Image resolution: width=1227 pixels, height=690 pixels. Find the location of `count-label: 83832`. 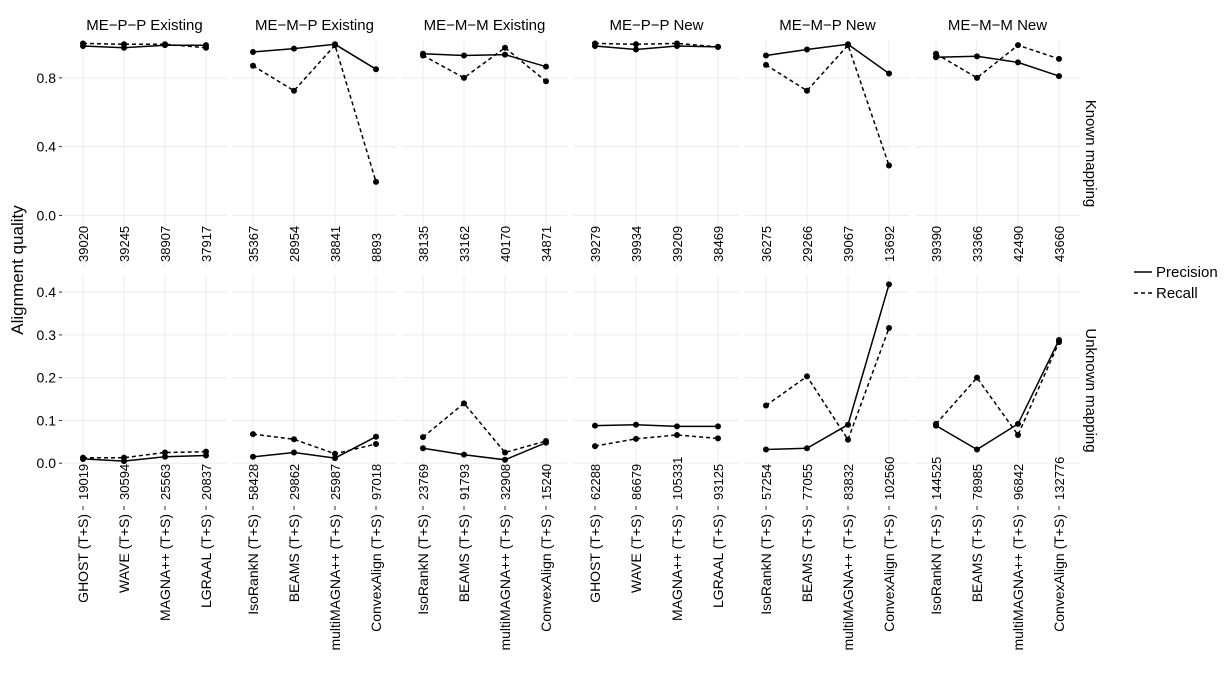

count-label: 83832 is located at coordinates (848, 482).